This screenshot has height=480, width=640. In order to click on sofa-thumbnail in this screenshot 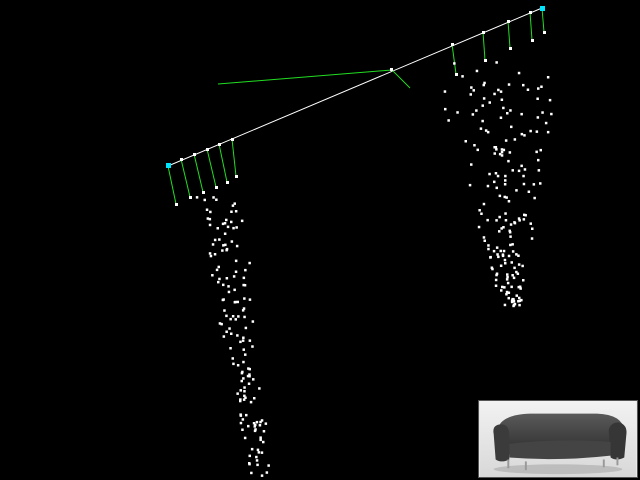, I will do `click(558, 439)`.